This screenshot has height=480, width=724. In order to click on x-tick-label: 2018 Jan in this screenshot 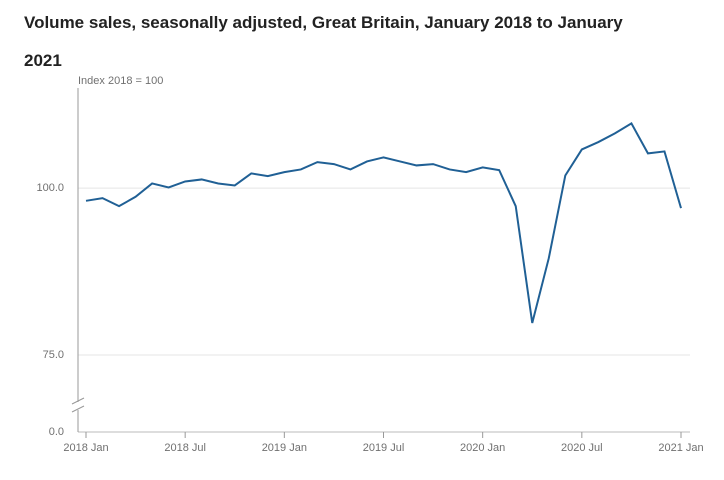, I will do `click(85, 448)`.